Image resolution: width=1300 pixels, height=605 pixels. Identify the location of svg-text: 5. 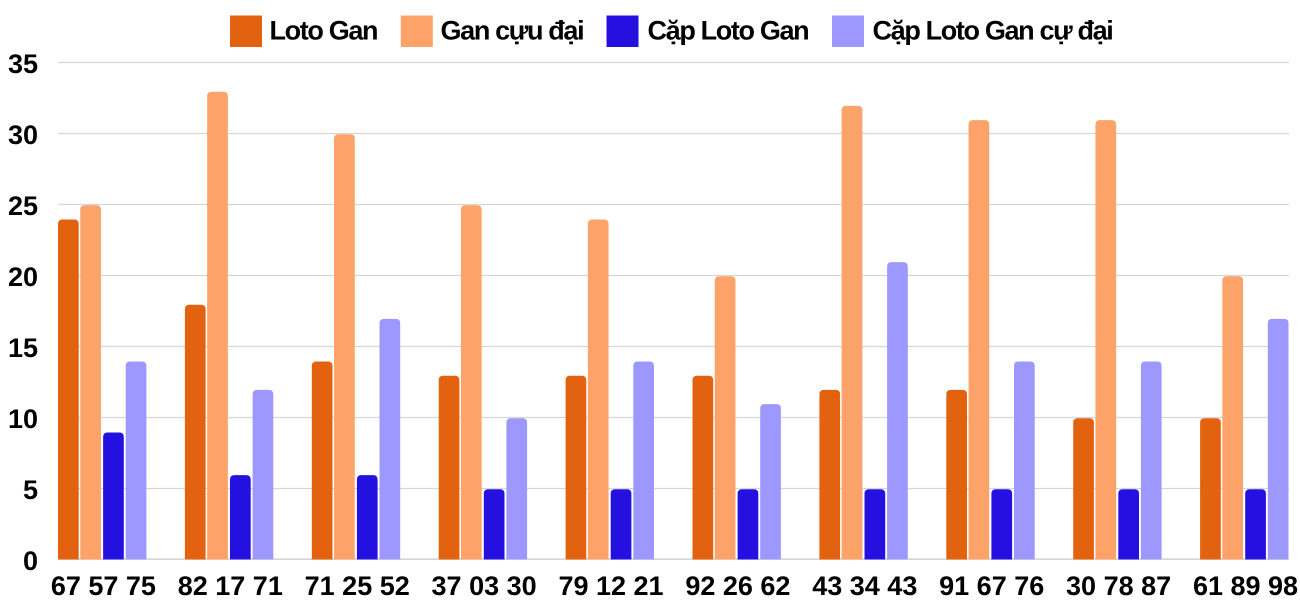
(30, 490).